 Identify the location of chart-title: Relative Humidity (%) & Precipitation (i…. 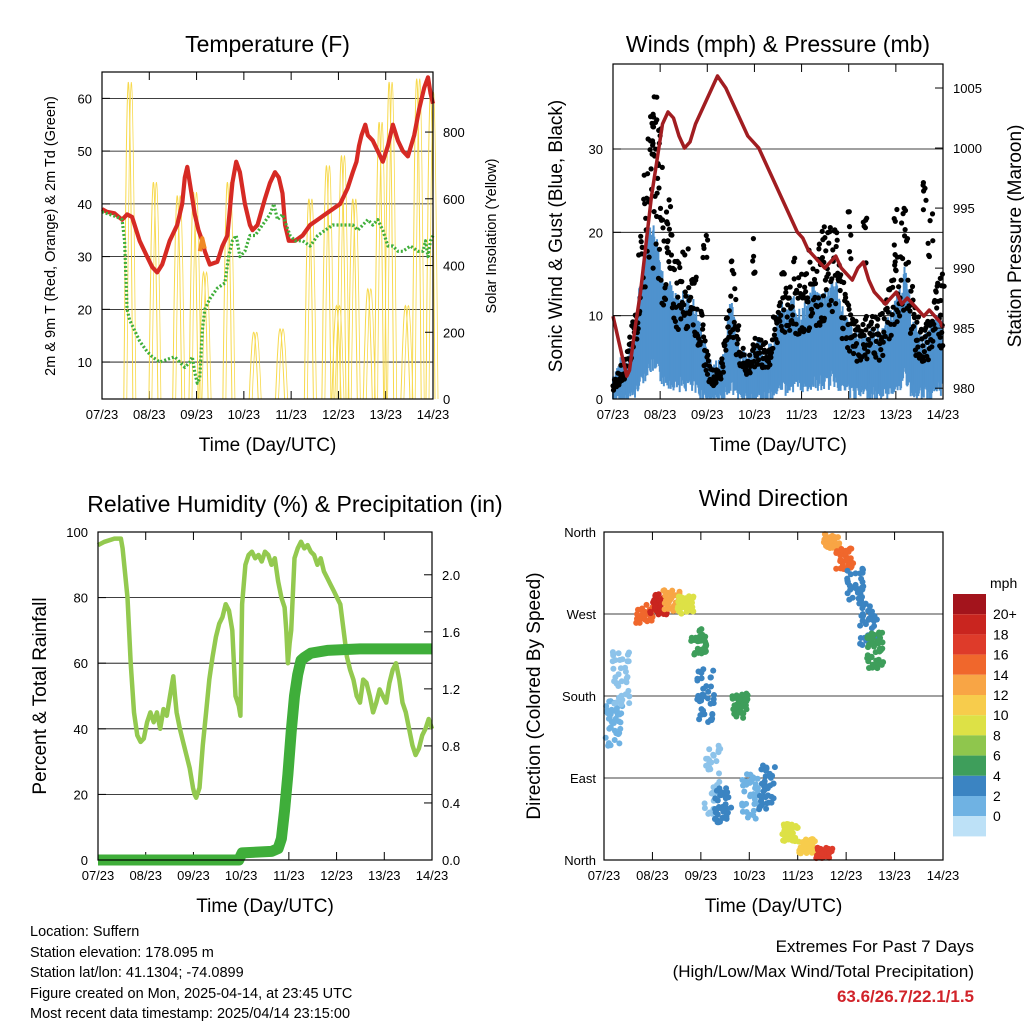
(294, 504).